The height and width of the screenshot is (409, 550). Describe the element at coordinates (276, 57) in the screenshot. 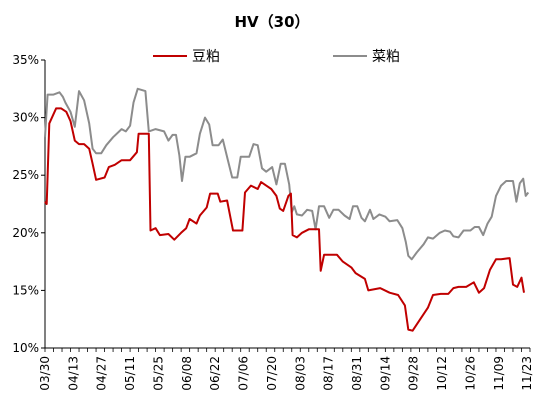

I see `legend: 豆粕 菜粕` at that location.